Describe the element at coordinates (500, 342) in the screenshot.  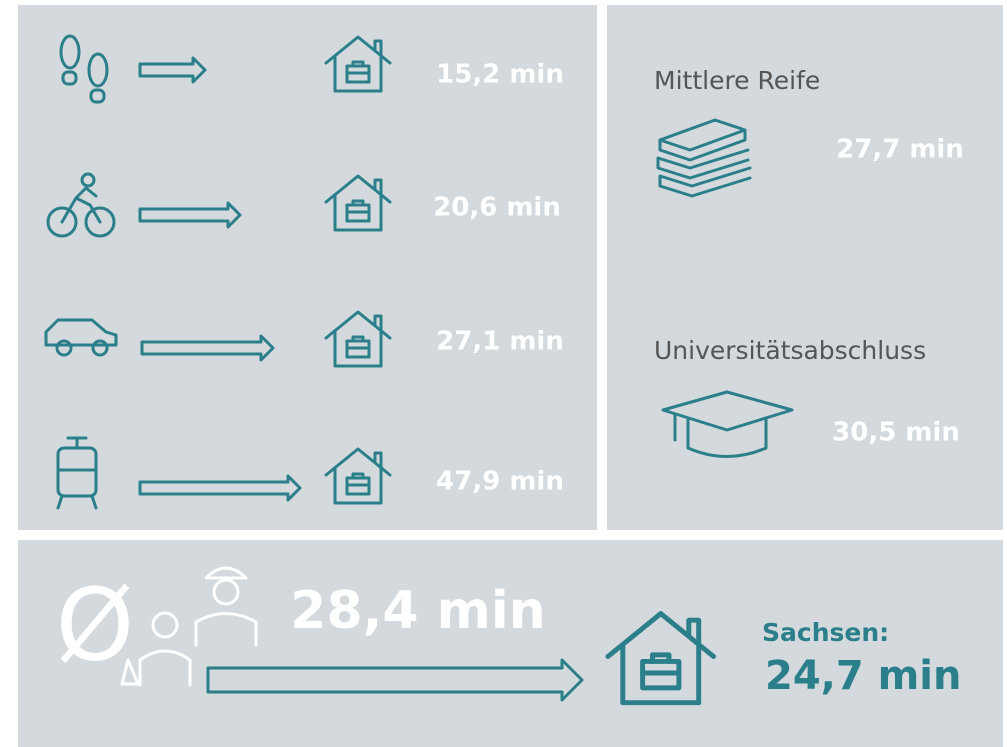
I see `mode-time: 27,1 min` at that location.